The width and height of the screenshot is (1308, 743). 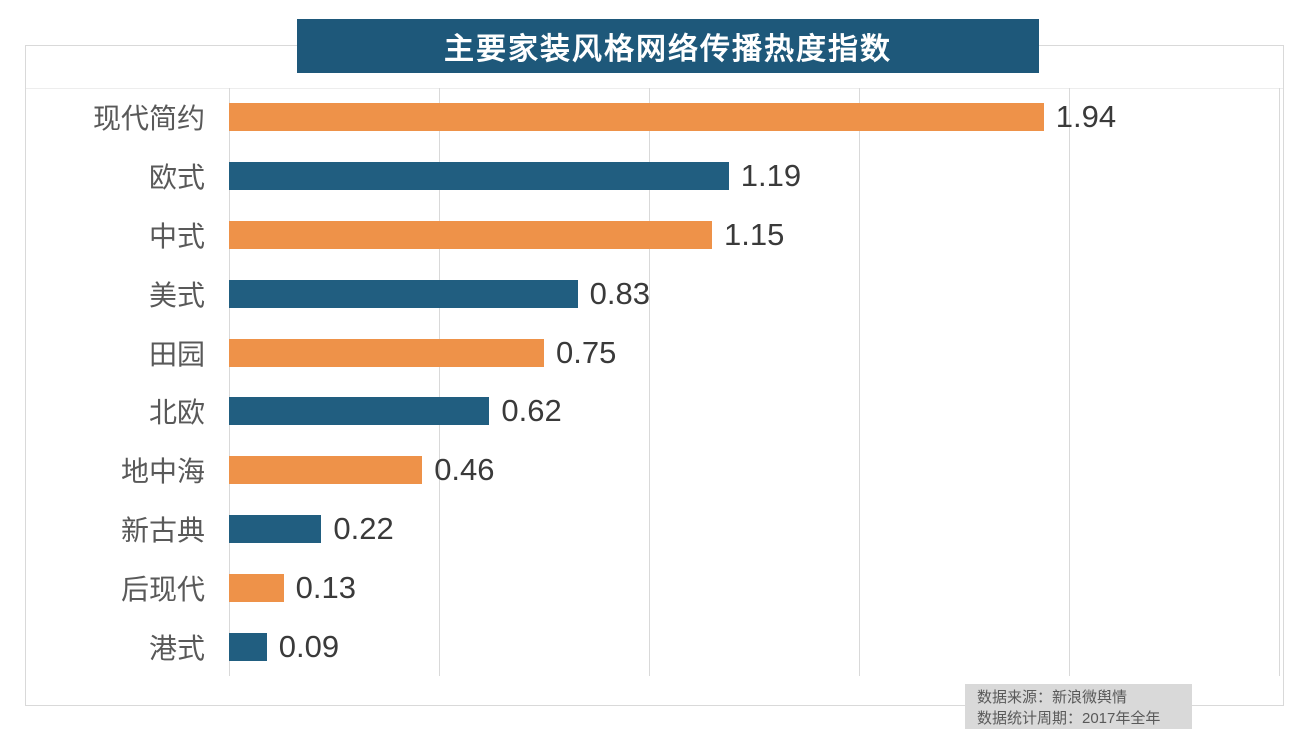 I want to click on source-note-line1: 数据来源：新浪微舆情, so click(x=1052, y=697).